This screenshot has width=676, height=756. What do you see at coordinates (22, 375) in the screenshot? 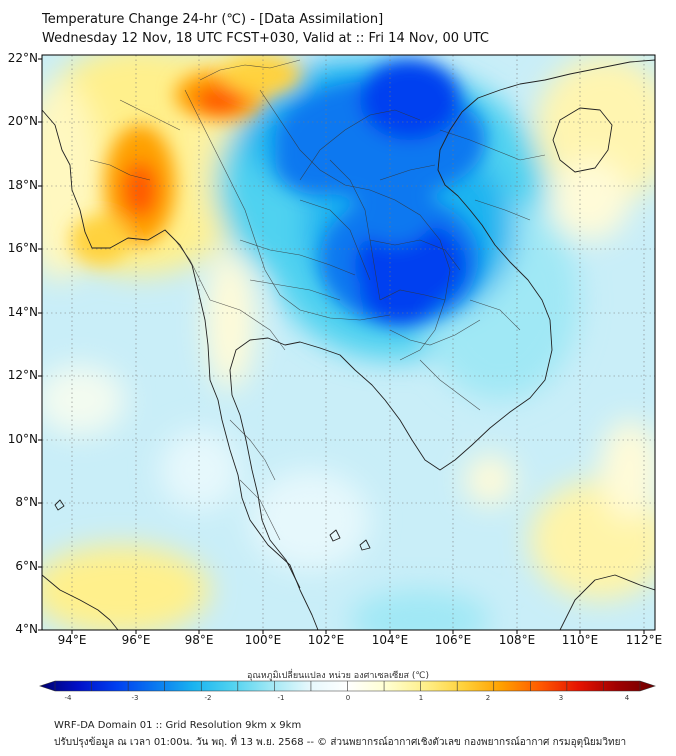
I see `lat-label-12n: 12°N` at bounding box center [22, 375].